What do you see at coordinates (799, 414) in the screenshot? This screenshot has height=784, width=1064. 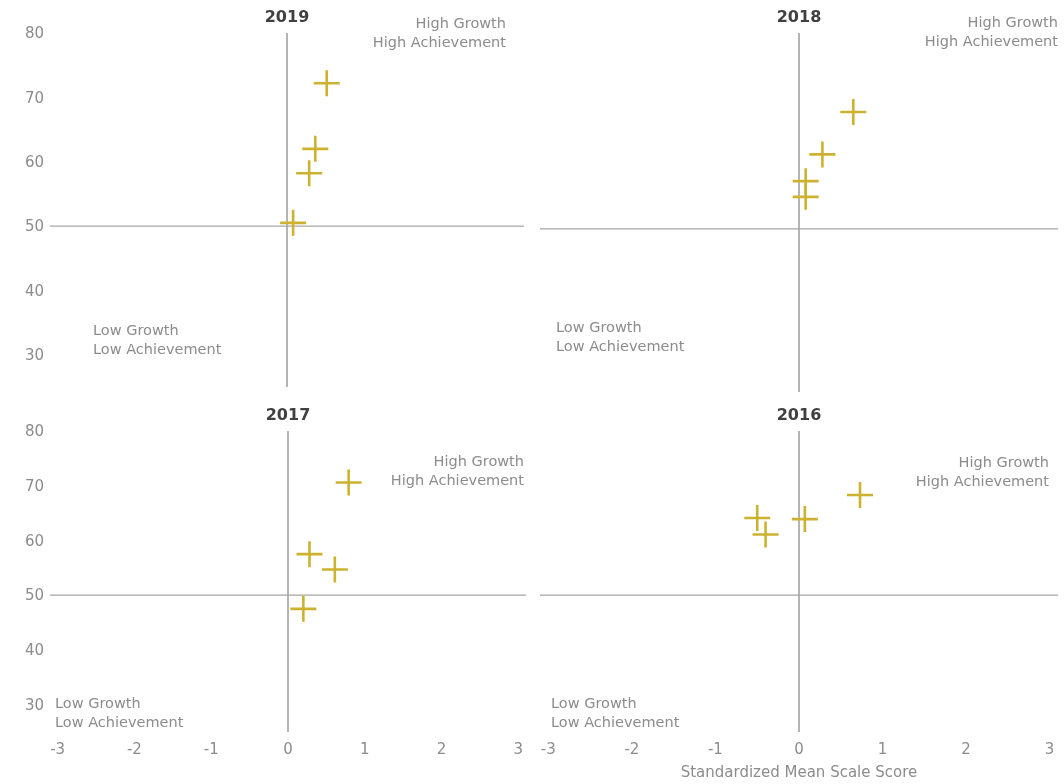 I see `chart-title: 2016` at bounding box center [799, 414].